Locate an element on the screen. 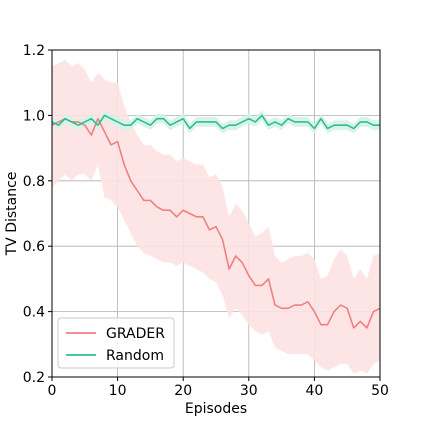 The image size is (423, 428). legend-label-random: Random is located at coordinates (135, 356).